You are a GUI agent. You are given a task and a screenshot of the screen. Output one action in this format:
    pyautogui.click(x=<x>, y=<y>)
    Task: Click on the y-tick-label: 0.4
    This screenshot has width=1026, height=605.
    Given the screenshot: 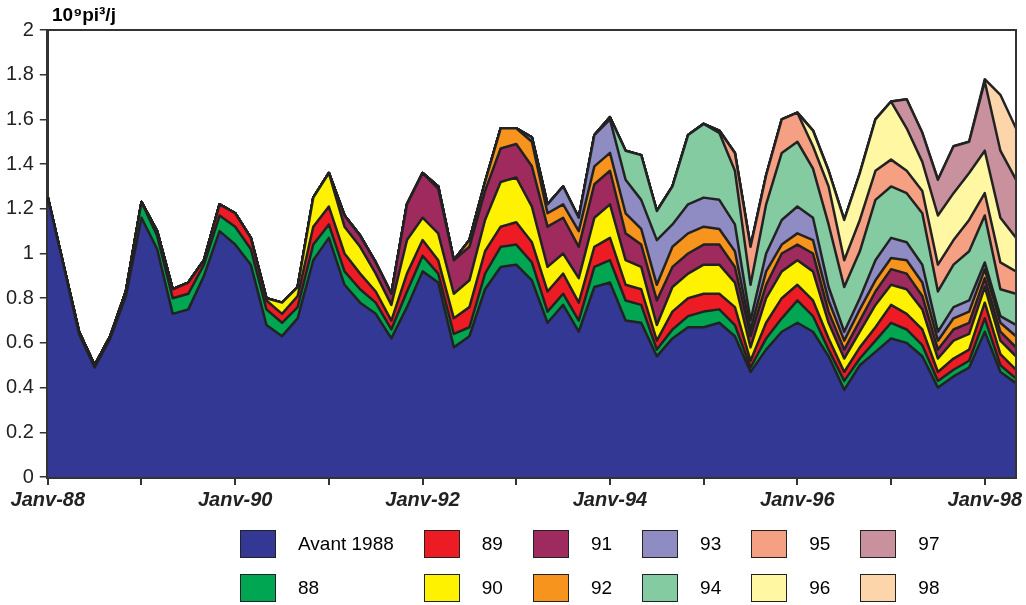 What is the action you would take?
    pyautogui.click(x=19, y=386)
    